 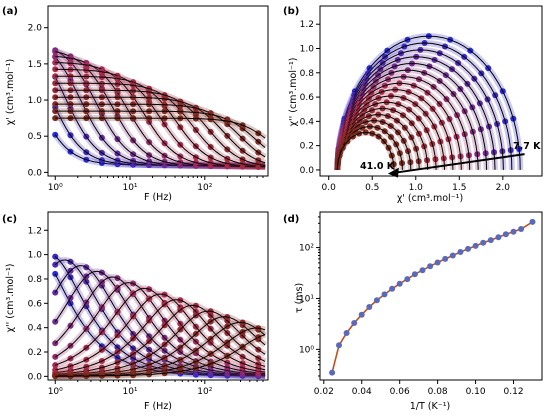 I want to click on panel-b-label: (b), so click(x=291, y=11).